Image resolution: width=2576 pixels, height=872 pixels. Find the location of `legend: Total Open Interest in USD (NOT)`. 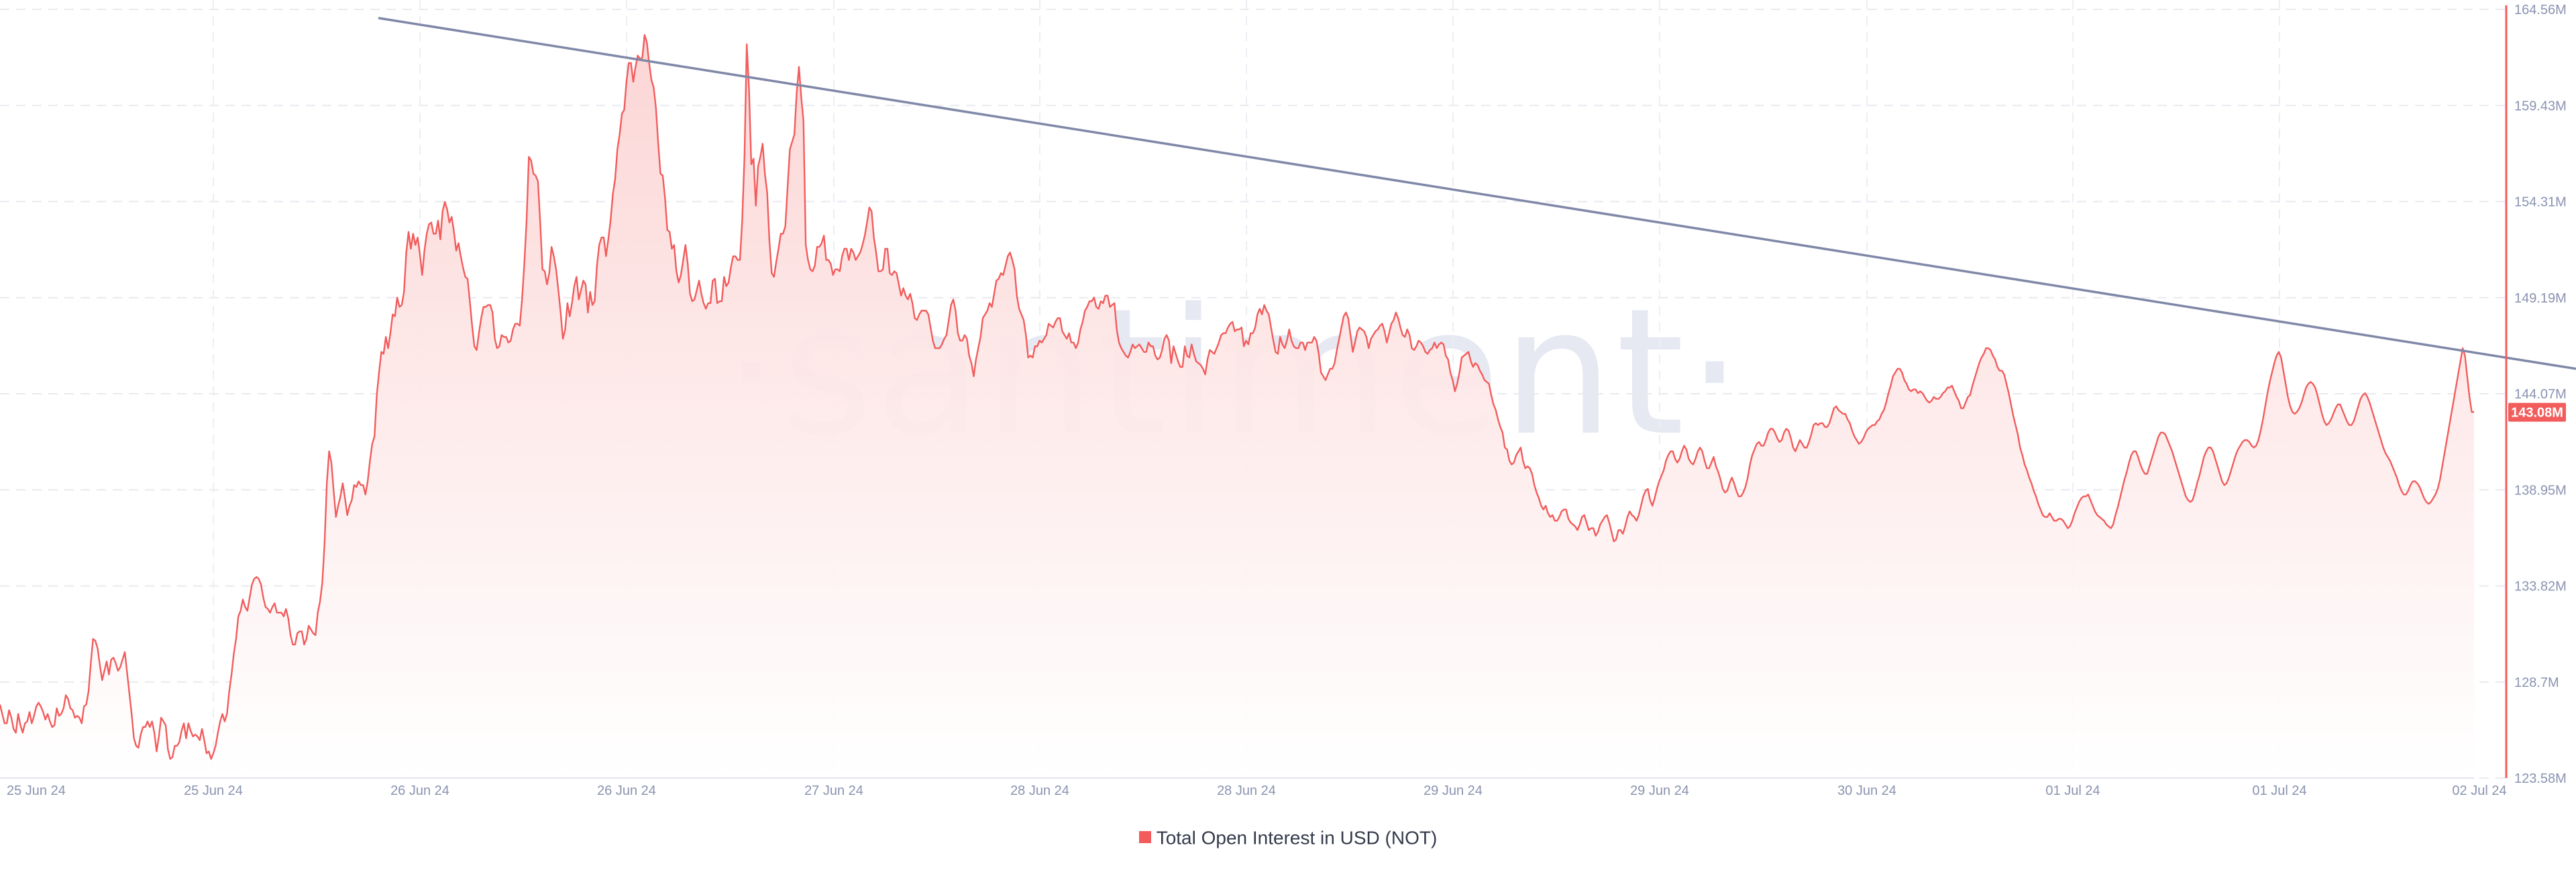

legend: Total Open Interest in USD (NOT) is located at coordinates (1288, 837).